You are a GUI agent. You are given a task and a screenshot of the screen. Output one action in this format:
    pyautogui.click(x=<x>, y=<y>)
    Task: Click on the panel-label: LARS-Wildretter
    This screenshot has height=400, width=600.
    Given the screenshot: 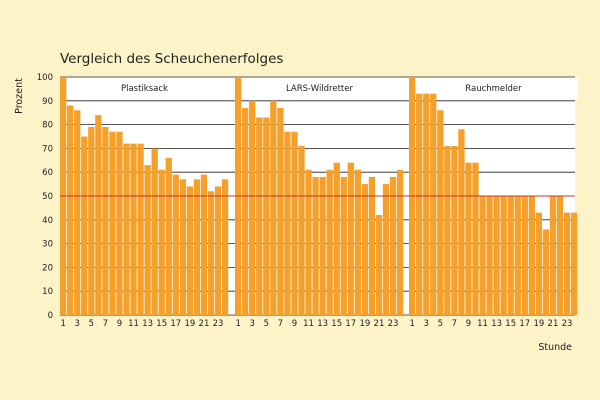 What is the action you would take?
    pyautogui.click(x=320, y=89)
    